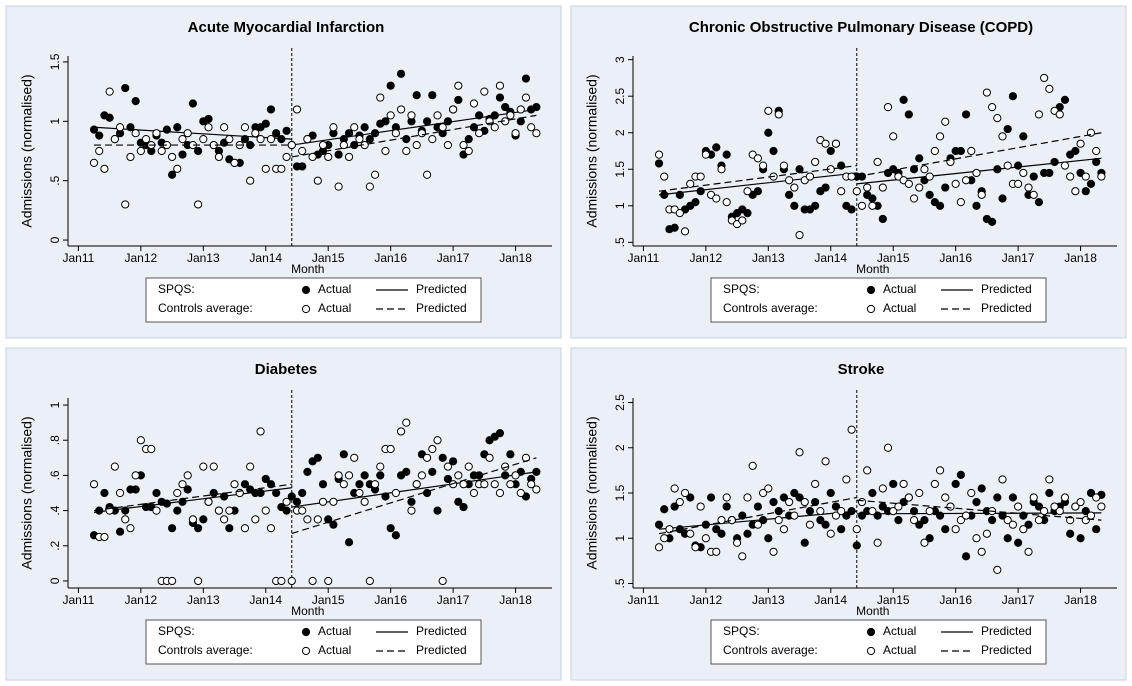  Describe the element at coordinates (620, 538) in the screenshot. I see `y-tick-label: 1` at that location.